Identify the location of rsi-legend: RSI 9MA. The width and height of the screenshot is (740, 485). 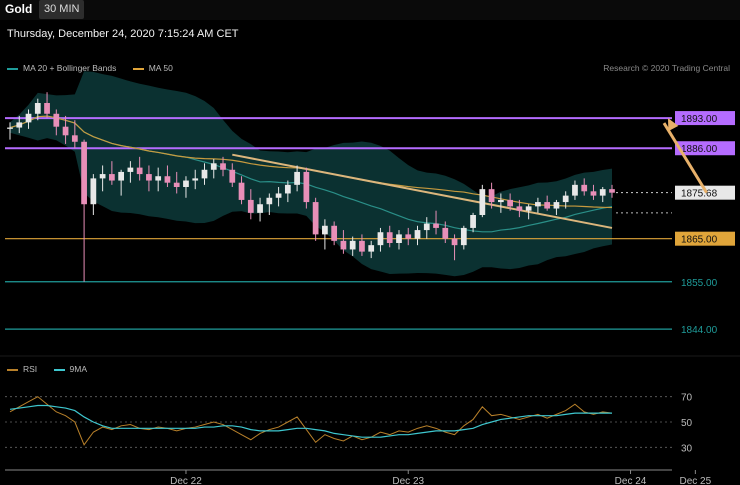
(54, 369).